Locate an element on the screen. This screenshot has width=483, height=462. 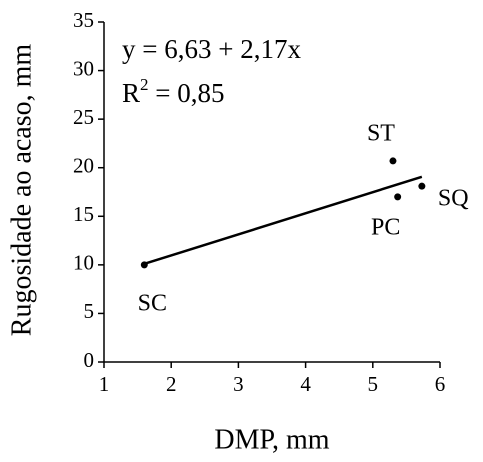
point-label: SQ is located at coordinates (453, 199).